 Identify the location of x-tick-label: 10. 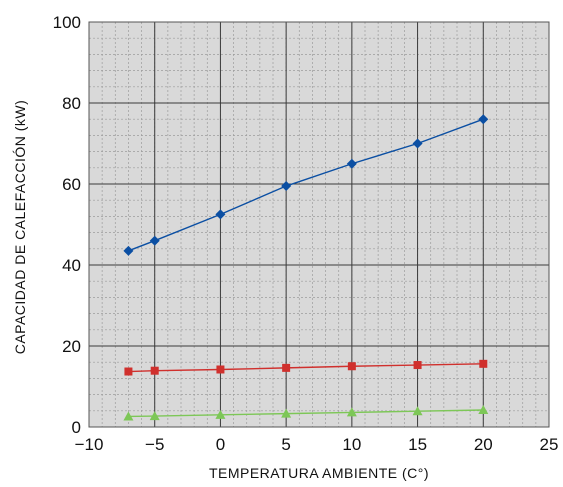
(351, 444).